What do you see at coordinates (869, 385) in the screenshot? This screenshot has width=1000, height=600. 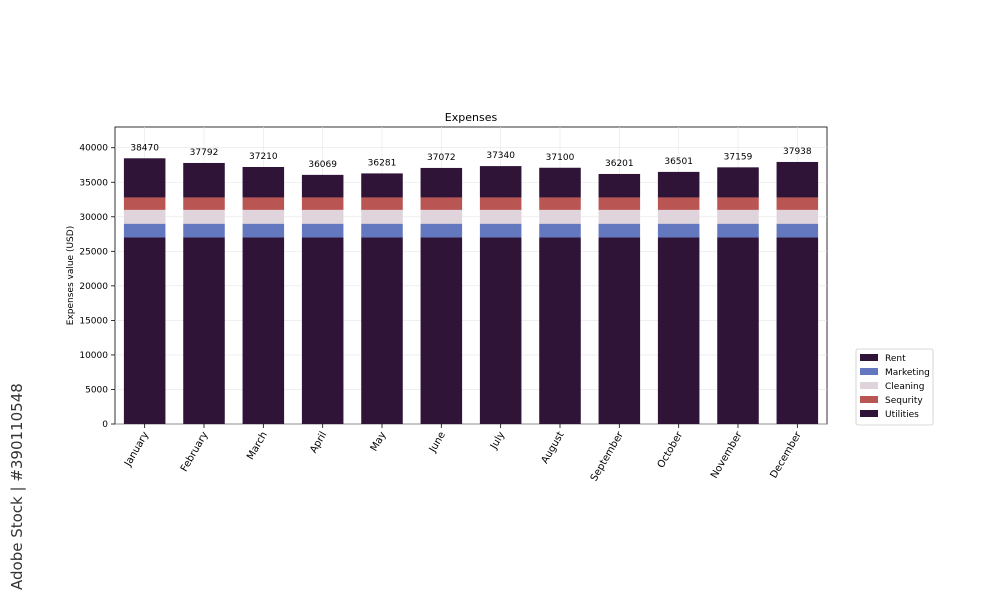 I see `legend-swatch-cleaning` at bounding box center [869, 385].